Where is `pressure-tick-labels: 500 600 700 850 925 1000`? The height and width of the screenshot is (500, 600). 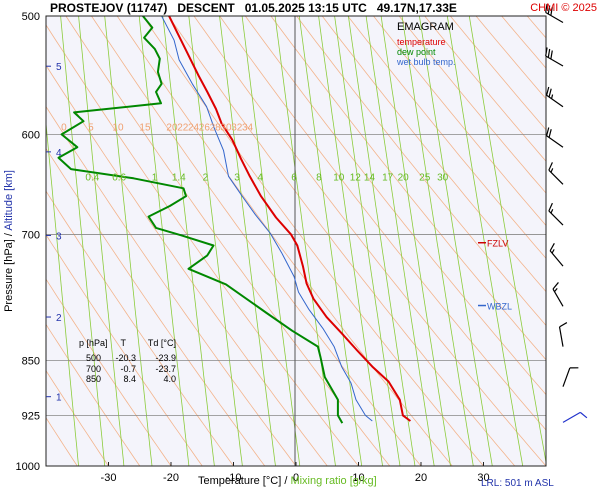
pressure-tick-labels: 500 600 700 850 925 1000 is located at coordinates (28, 242).